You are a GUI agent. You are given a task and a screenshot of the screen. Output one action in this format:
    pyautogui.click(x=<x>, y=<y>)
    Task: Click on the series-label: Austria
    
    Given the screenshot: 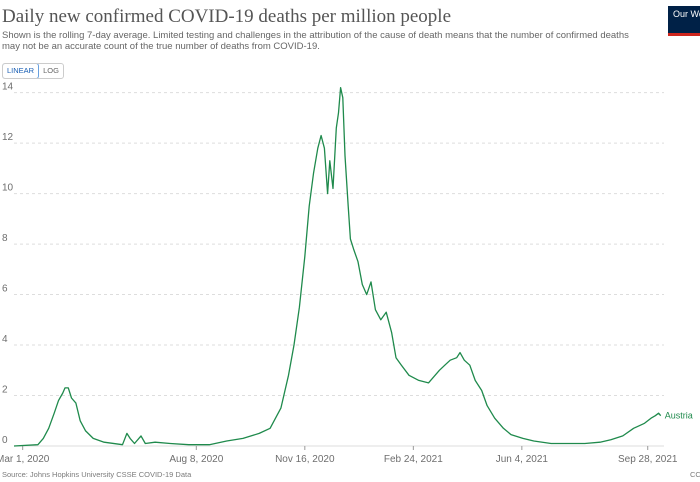 What is the action you would take?
    pyautogui.click(x=679, y=416)
    